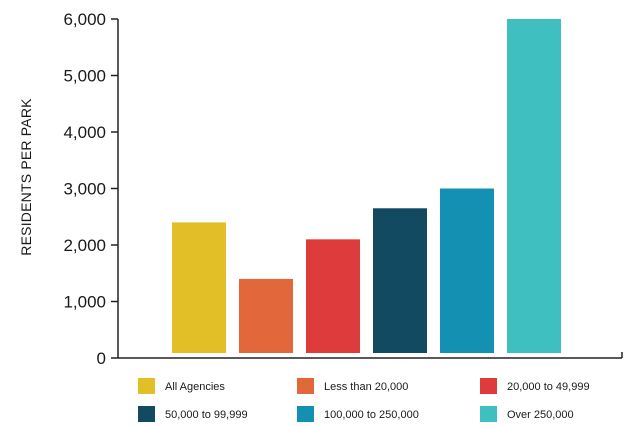 Image resolution: width=639 pixels, height=428 pixels. I want to click on legend-item-4: 50,000 to 99,999, so click(193, 414).